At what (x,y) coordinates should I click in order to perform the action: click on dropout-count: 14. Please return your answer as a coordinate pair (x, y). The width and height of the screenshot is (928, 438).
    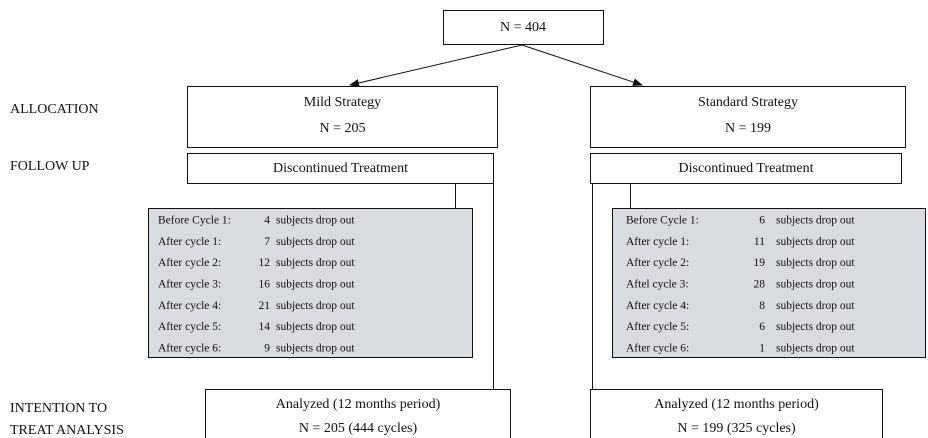
    Looking at the image, I should click on (265, 327).